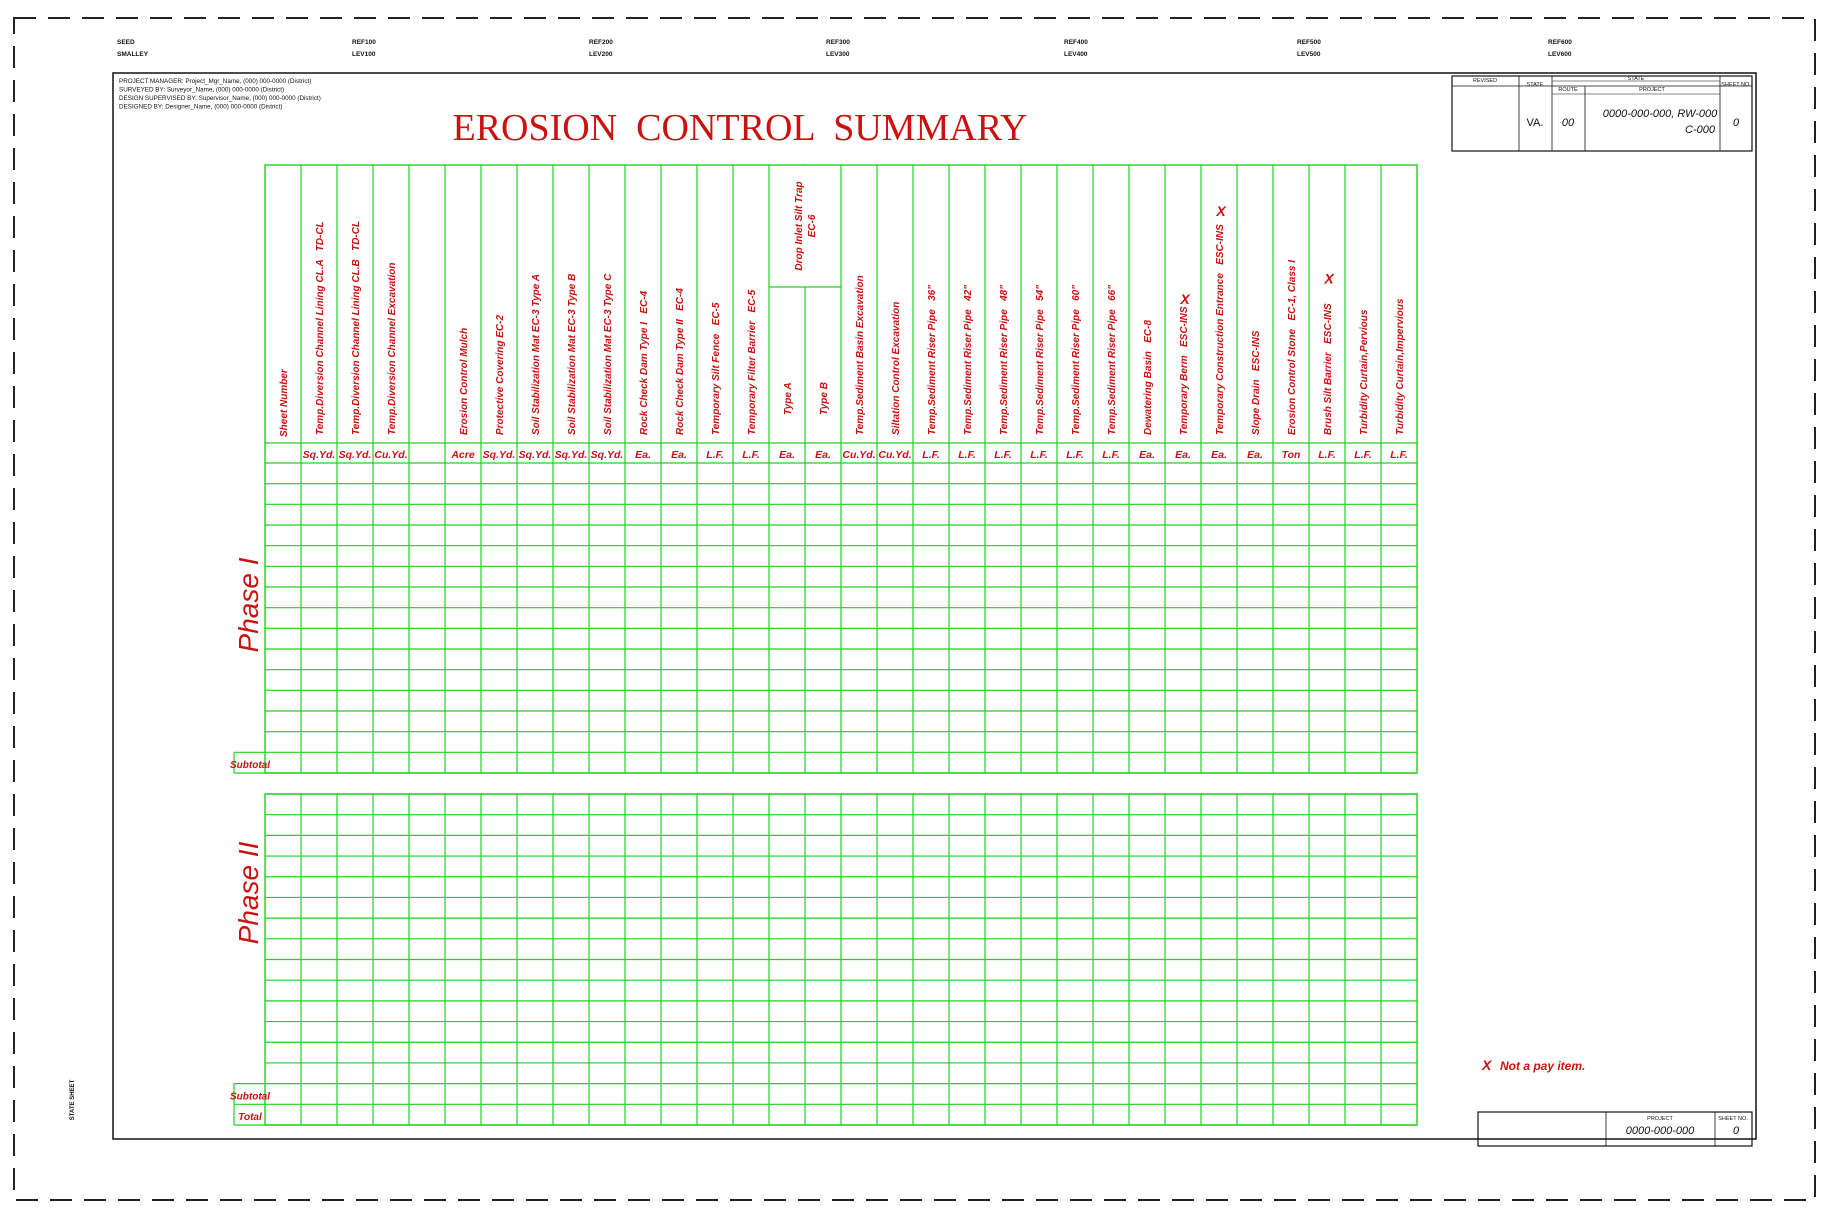  Describe the element at coordinates (799, 225) in the screenshot. I see `group-header-title: Drop Inlet Silt Trap` at that location.